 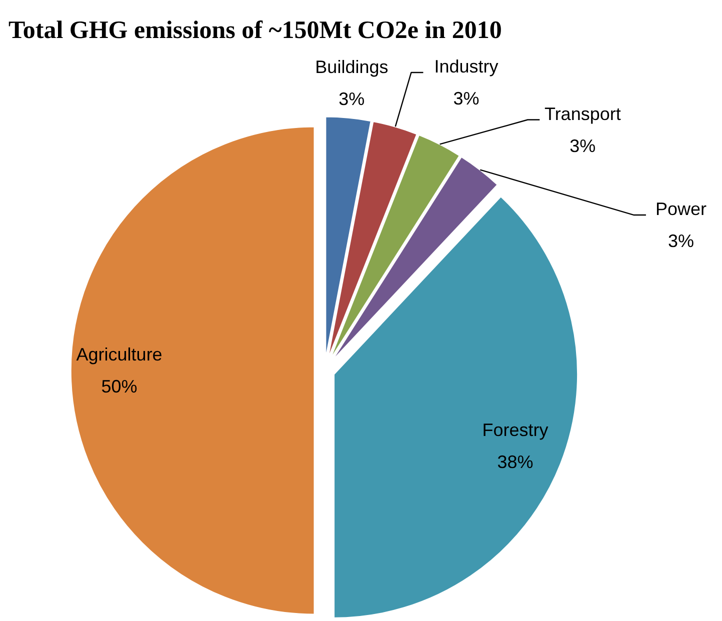 I want to click on slice-label: Agriculture, so click(x=119, y=354).